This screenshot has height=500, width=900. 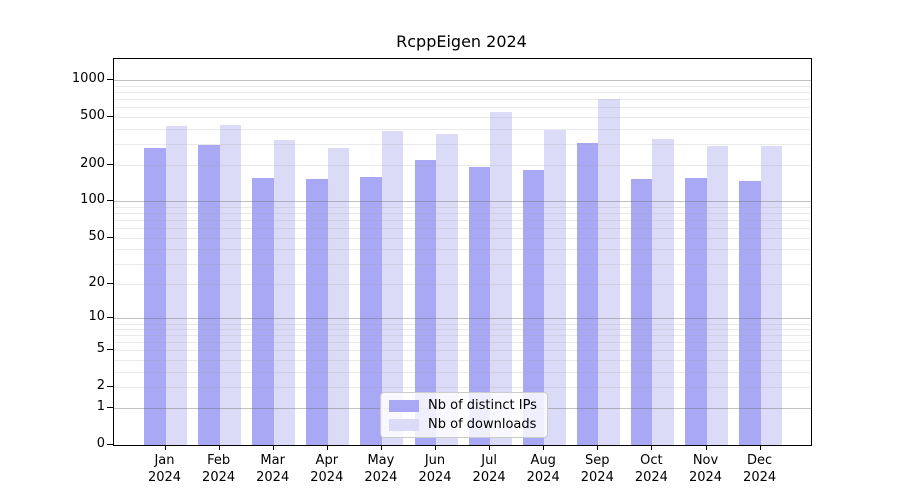 I want to click on x-tick-label-sep: Sep 2024, so click(x=597, y=469).